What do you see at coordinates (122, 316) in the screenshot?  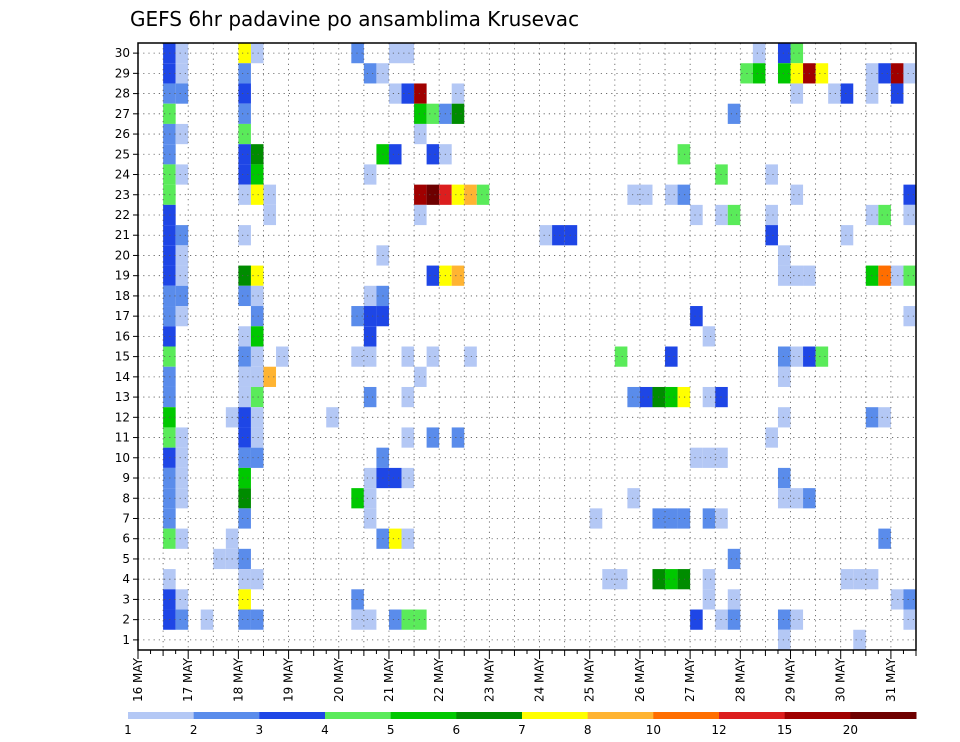 I see `y-tick-label: 17` at bounding box center [122, 316].